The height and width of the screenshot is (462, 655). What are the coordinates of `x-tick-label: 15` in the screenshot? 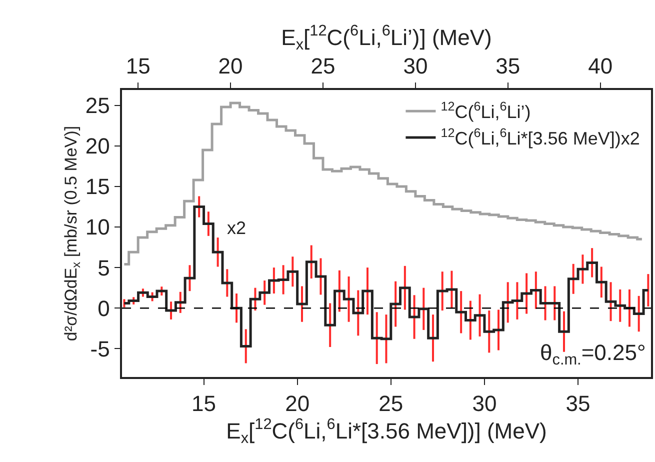 It's located at (204, 403).